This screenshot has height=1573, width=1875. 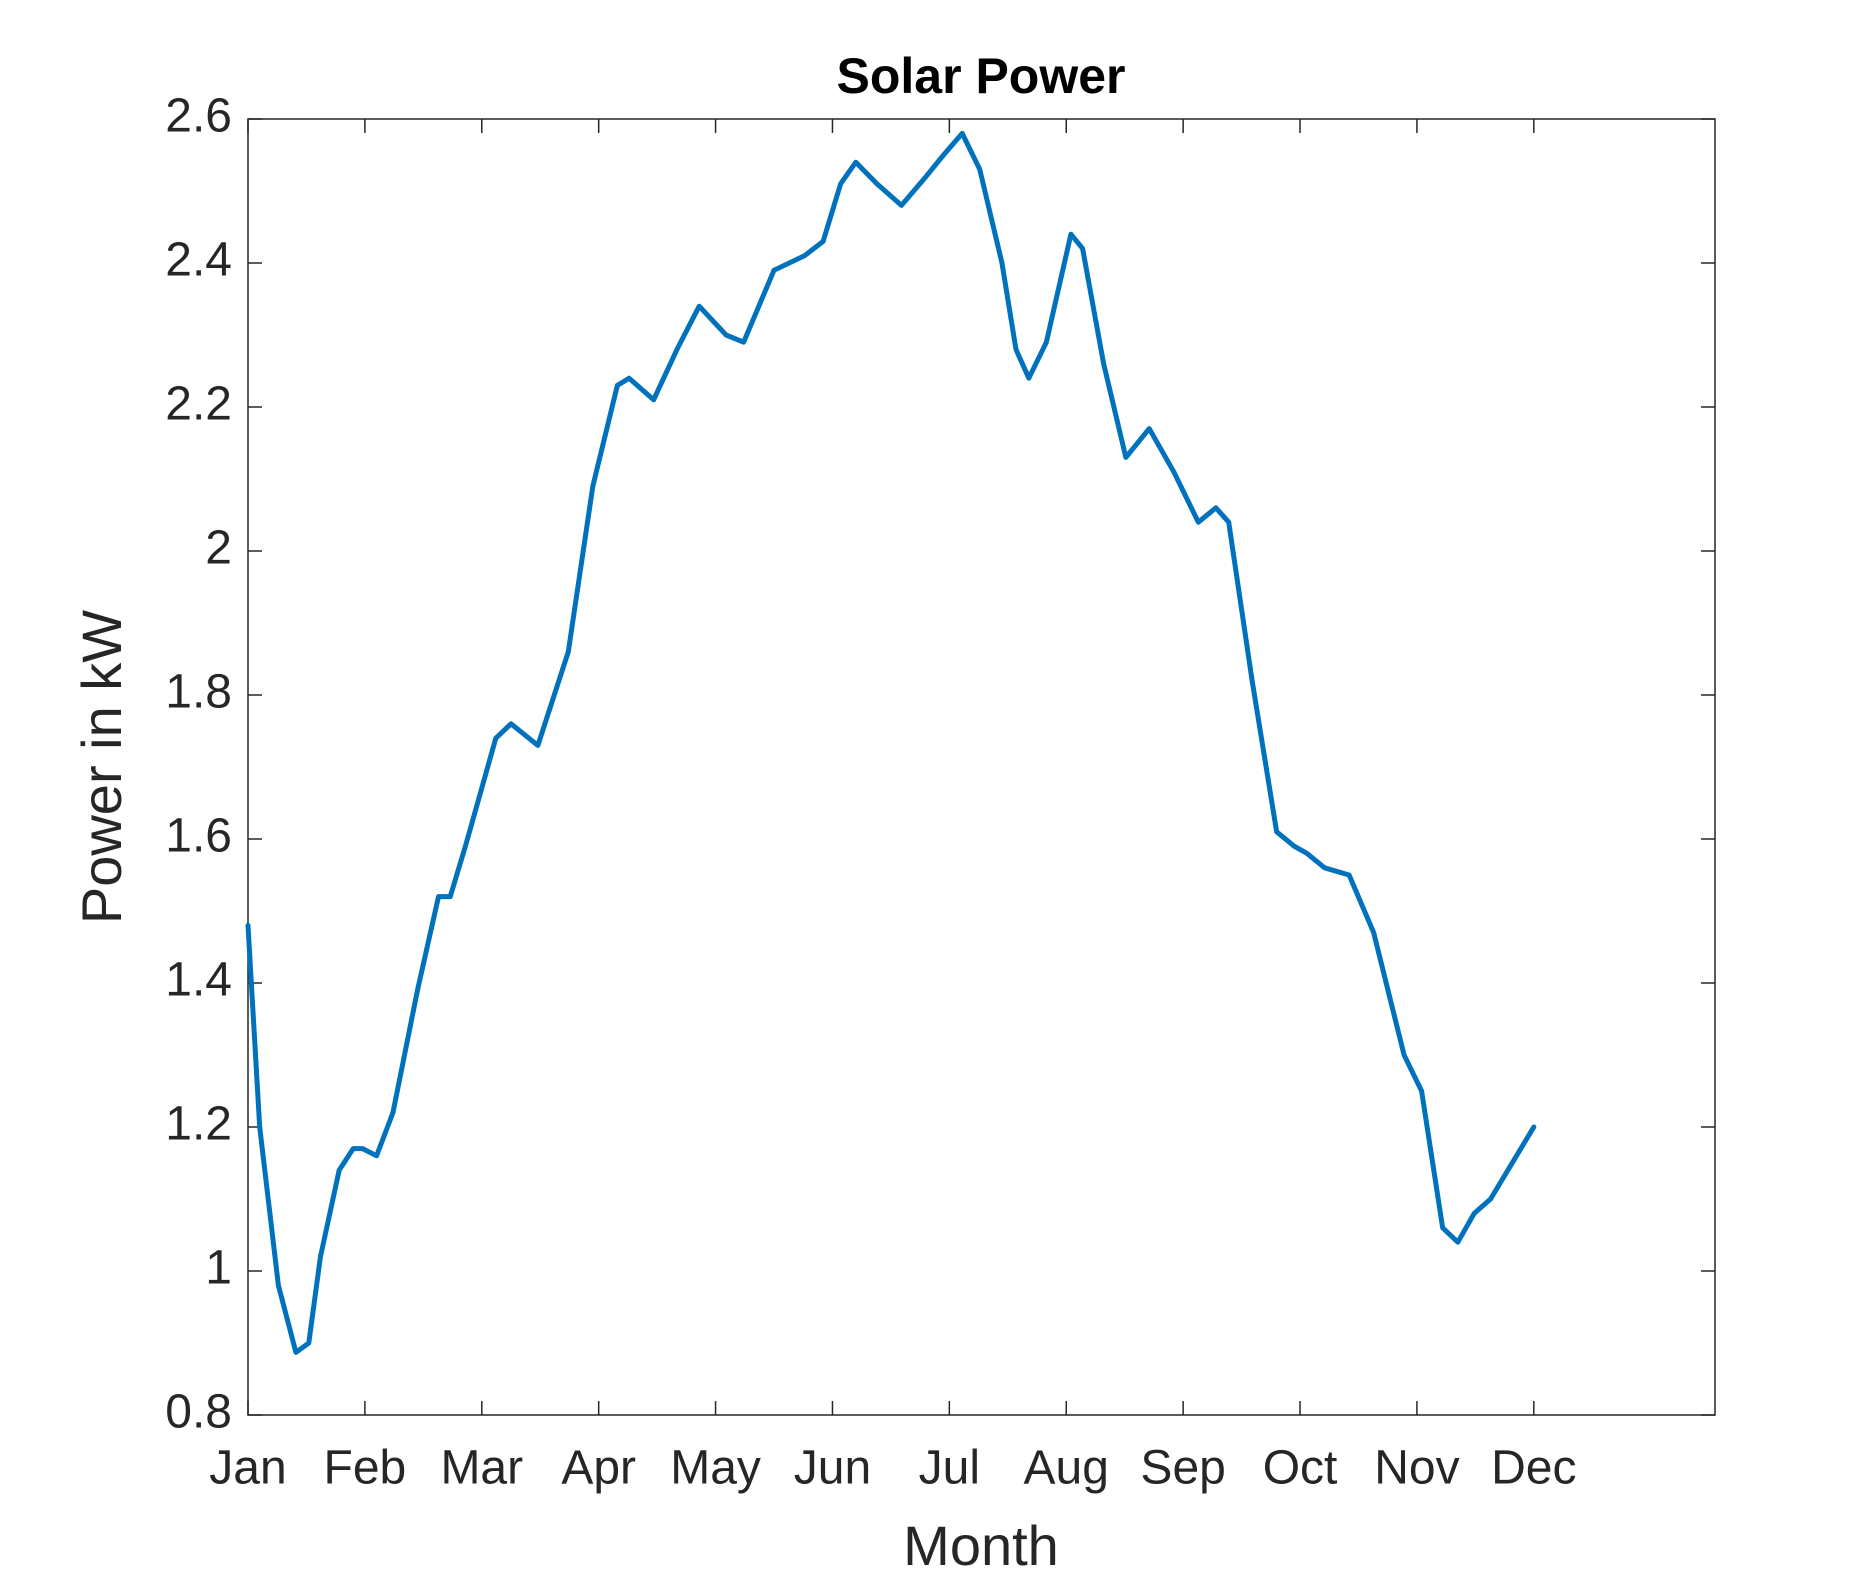 I want to click on y-tick-label: 1.2, so click(x=198, y=1124).